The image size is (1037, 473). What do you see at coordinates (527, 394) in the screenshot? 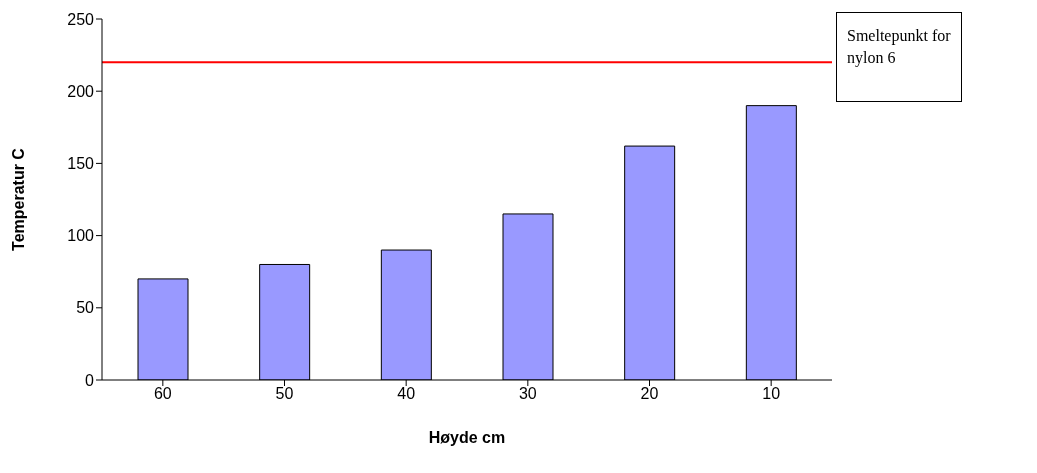
I see `x-tick-label: 30` at bounding box center [527, 394].